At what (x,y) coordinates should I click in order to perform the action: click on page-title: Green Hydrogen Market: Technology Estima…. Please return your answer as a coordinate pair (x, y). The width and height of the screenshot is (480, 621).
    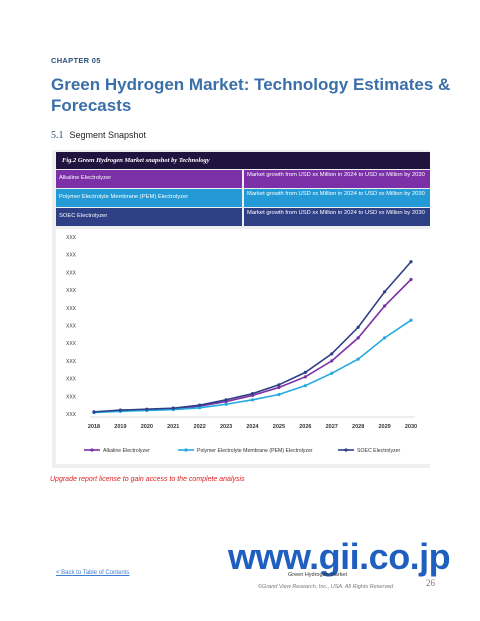
    Looking at the image, I should click on (251, 95).